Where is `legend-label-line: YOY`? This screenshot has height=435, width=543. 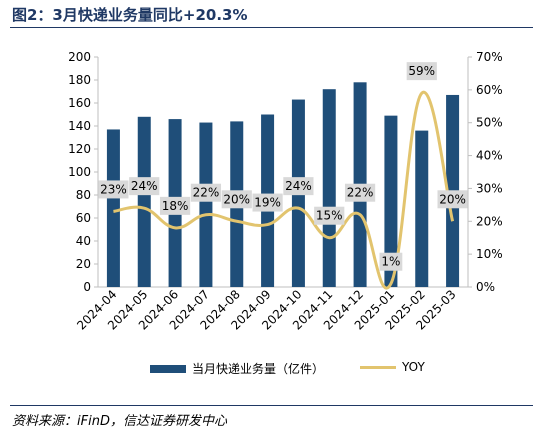 legend-label-line: YOY is located at coordinates (413, 367).